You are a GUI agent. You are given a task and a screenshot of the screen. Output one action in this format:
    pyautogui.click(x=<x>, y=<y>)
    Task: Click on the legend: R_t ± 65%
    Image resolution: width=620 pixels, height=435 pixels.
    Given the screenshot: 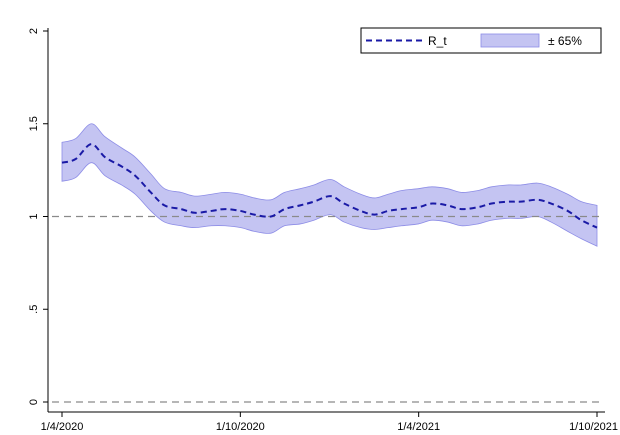 What is the action you would take?
    pyautogui.click(x=481, y=40)
    